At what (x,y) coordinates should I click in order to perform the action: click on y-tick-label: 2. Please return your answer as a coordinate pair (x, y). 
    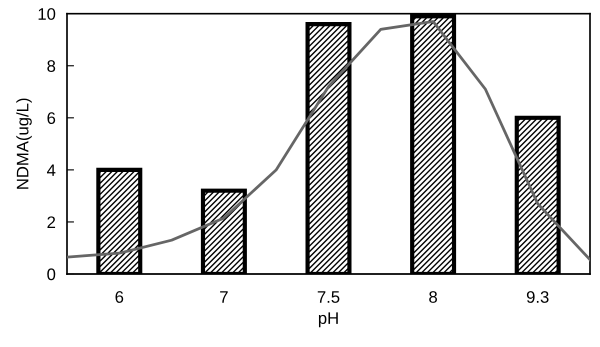
    Looking at the image, I should click on (51, 222).